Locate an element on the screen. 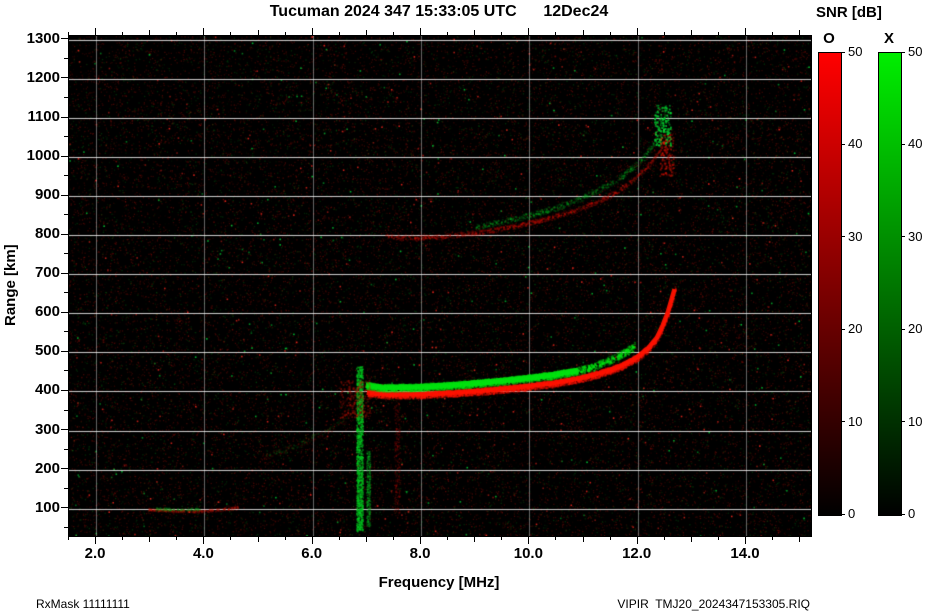 The height and width of the screenshot is (614, 932). y-axis-title: Range [km] is located at coordinates (10, 285).